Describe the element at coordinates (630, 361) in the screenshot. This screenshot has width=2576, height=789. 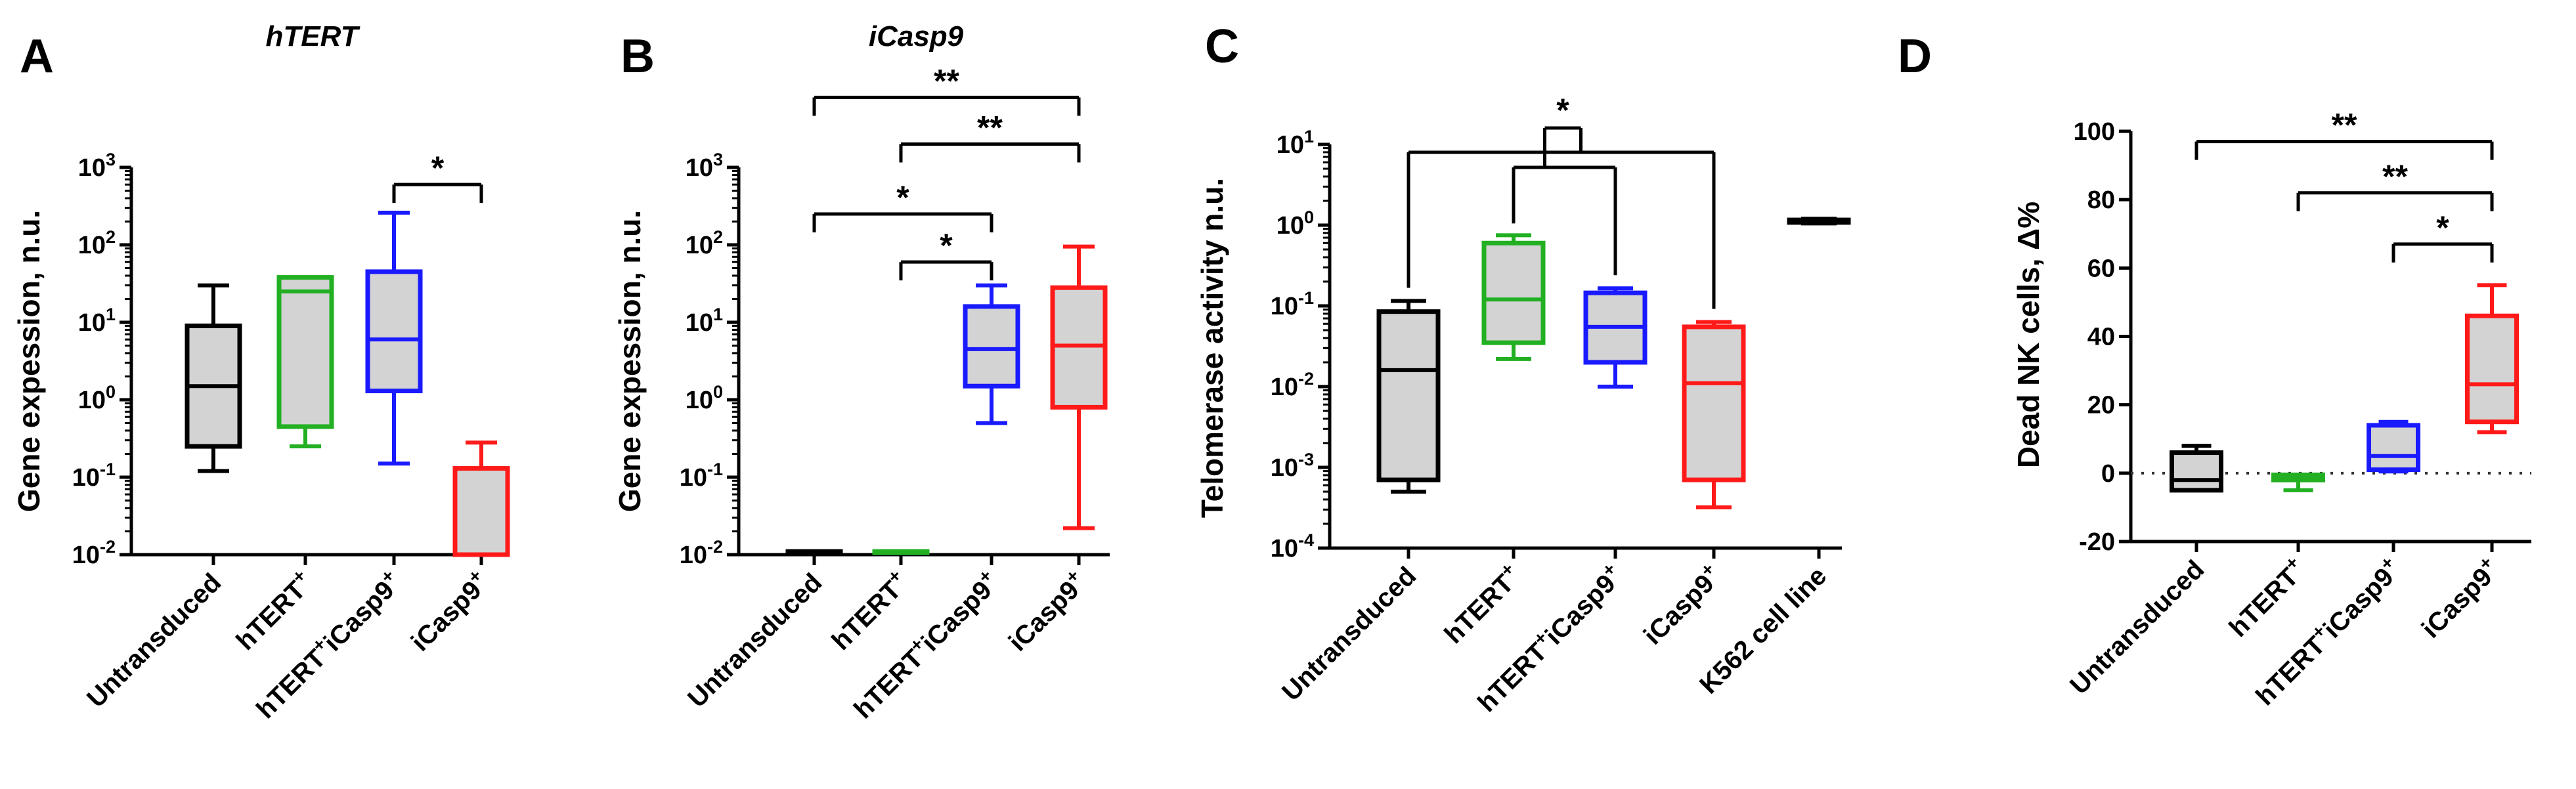
I see `y-axis-label: Gene expession, n.u.` at that location.